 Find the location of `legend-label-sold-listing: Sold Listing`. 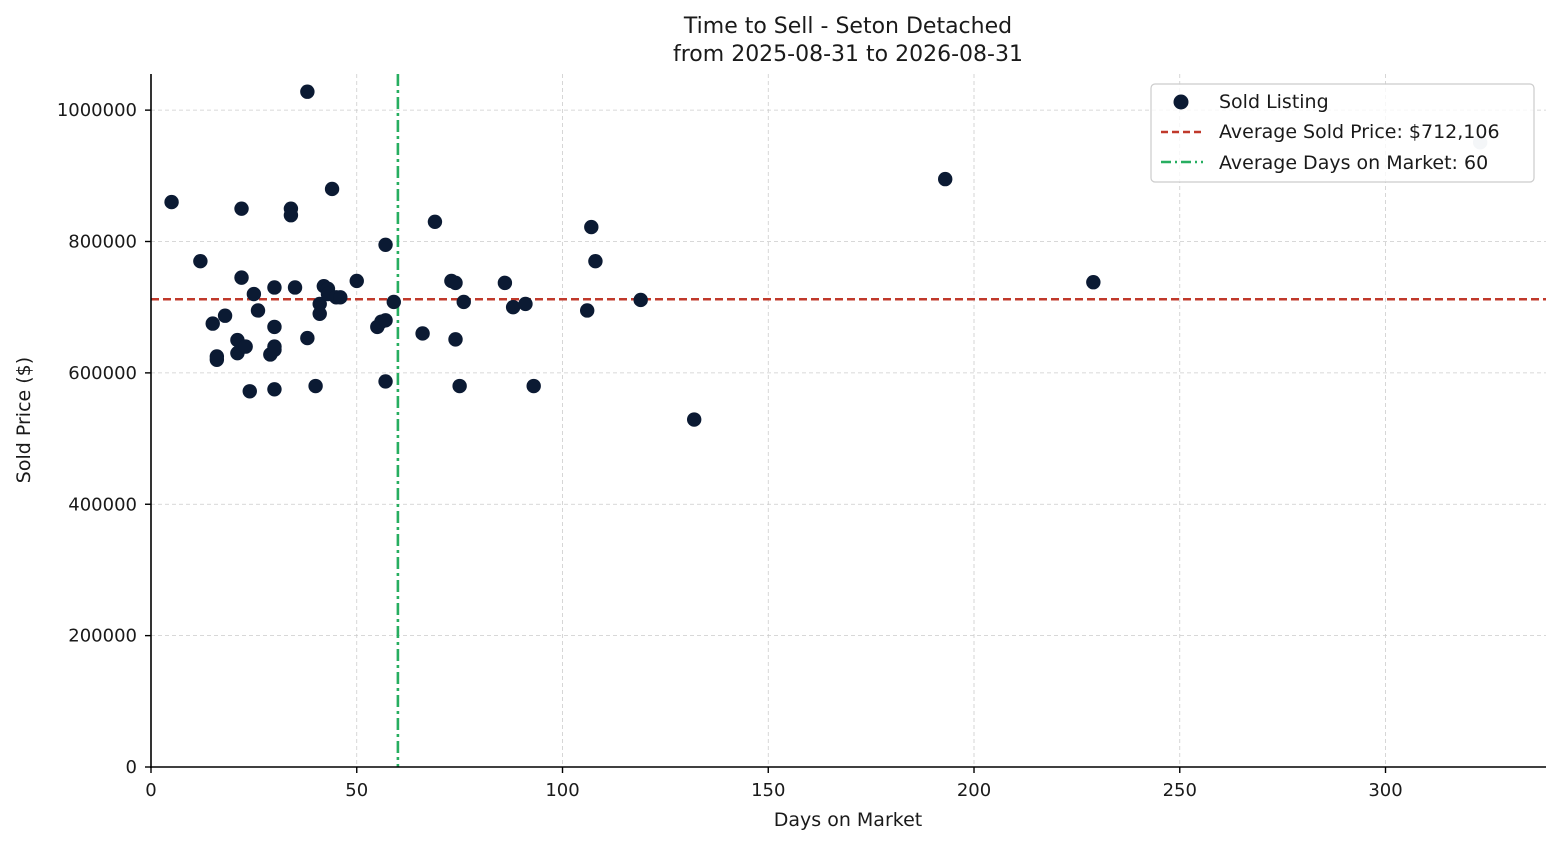

legend-label-sold-listing: Sold Listing is located at coordinates (1274, 102).